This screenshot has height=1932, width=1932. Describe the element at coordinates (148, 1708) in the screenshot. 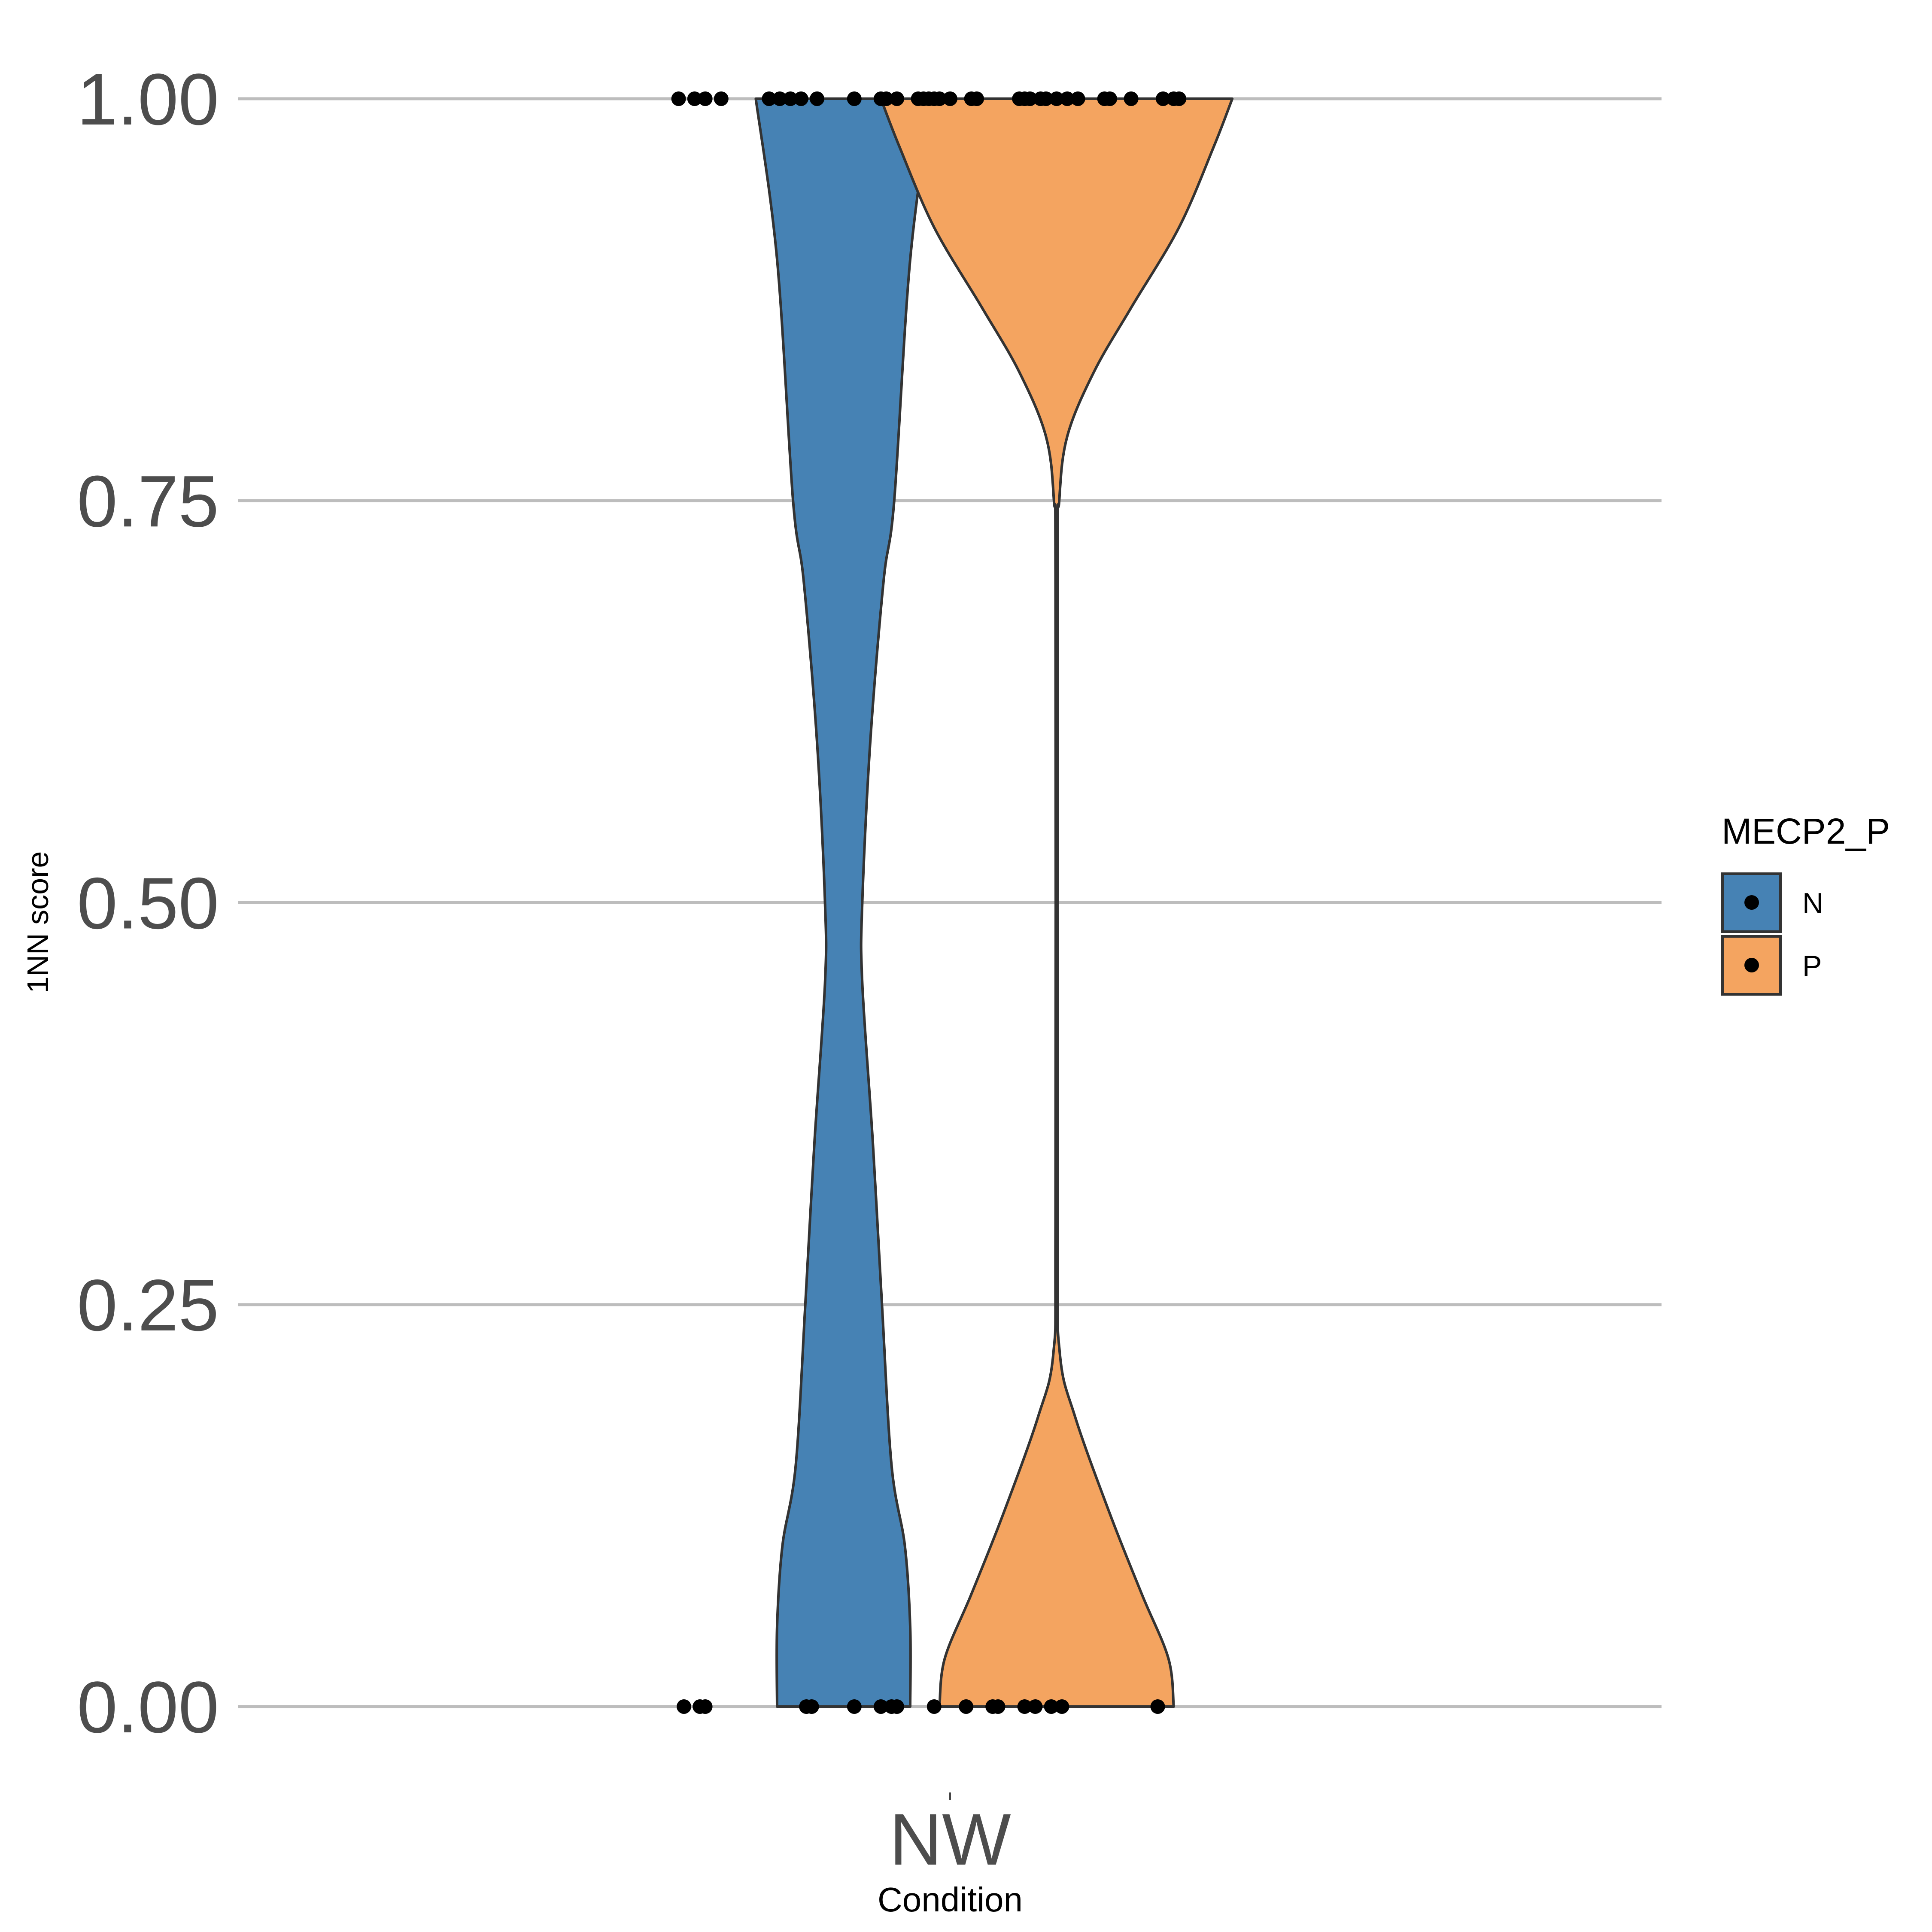

I see `y-tick-label: 0.00` at that location.